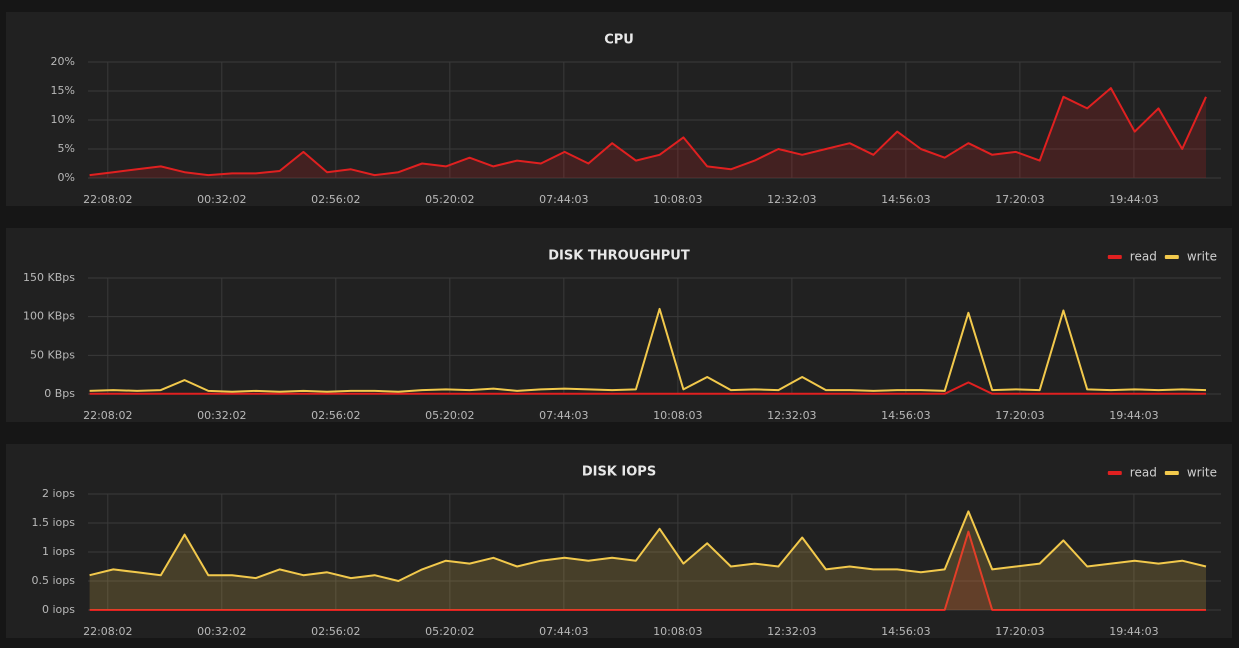 The height and width of the screenshot is (648, 1239). What do you see at coordinates (66, 177) in the screenshot?
I see `y-tick-label: 0%` at bounding box center [66, 177].